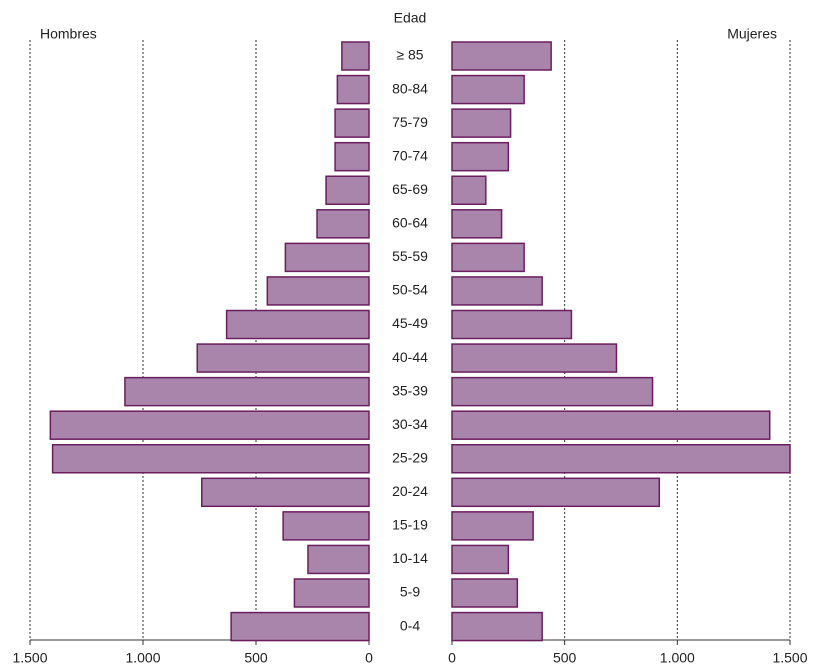  Describe the element at coordinates (410, 18) in the screenshot. I see `axis-title: Edad` at that location.